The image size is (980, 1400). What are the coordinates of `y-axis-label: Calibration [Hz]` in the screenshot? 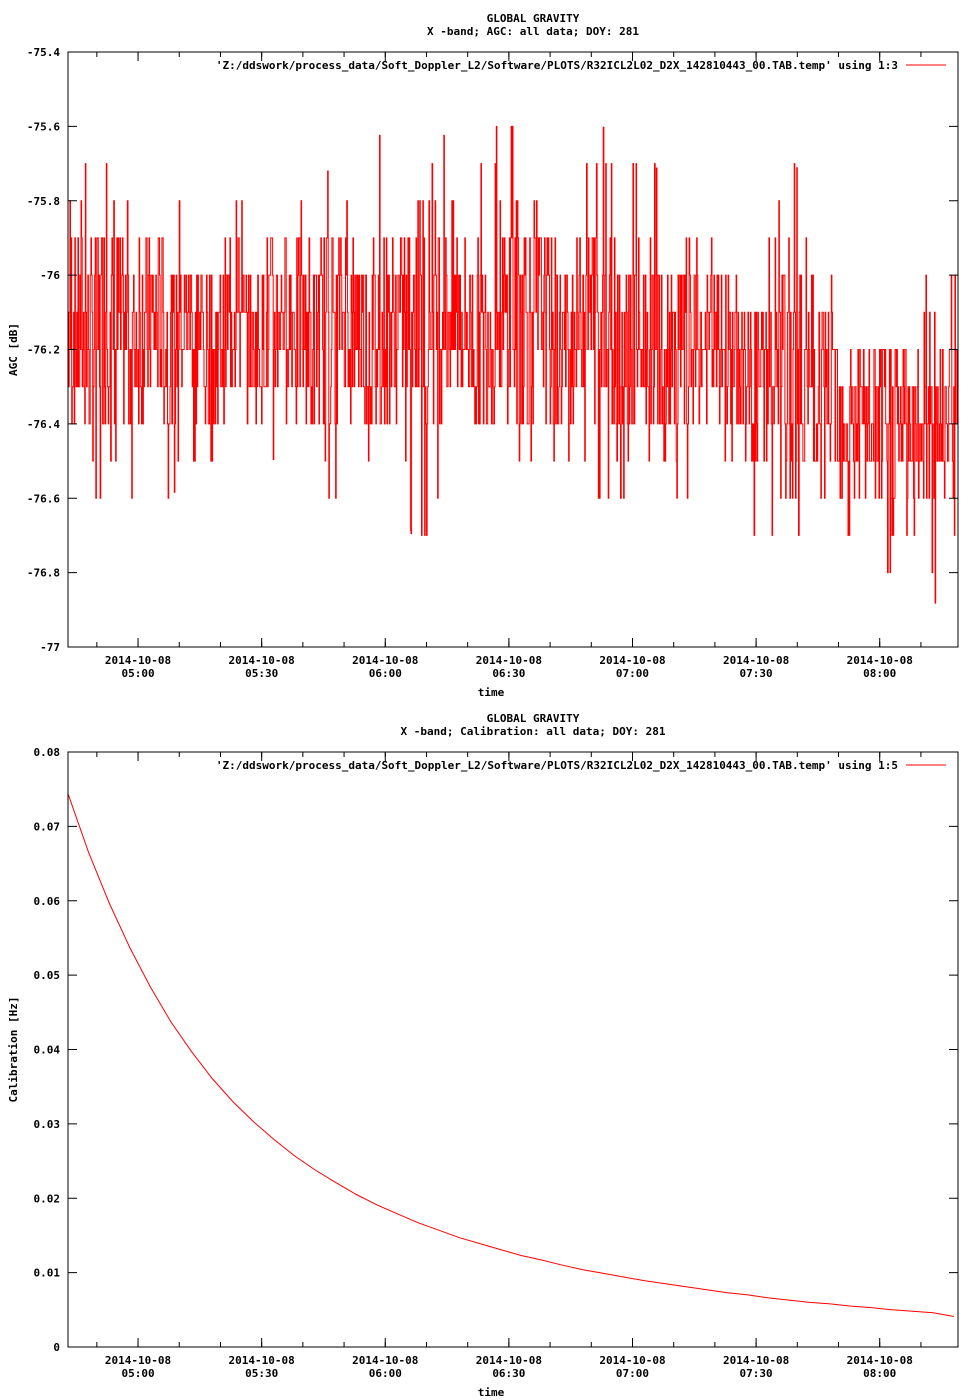 It's located at (13, 1050).